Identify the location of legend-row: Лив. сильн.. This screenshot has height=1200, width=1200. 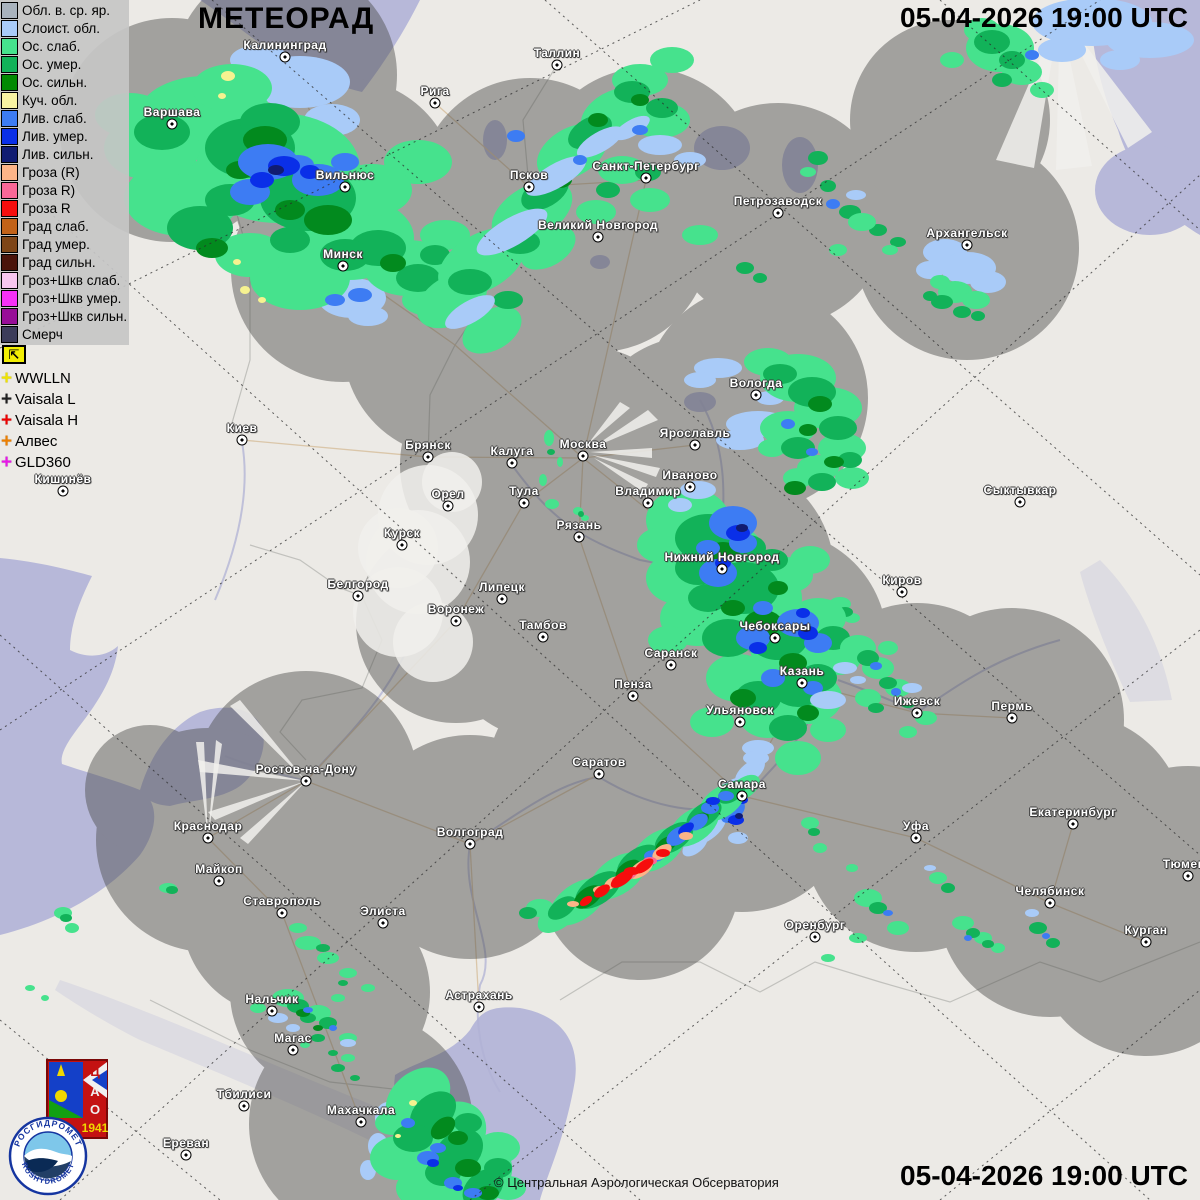
(64, 154).